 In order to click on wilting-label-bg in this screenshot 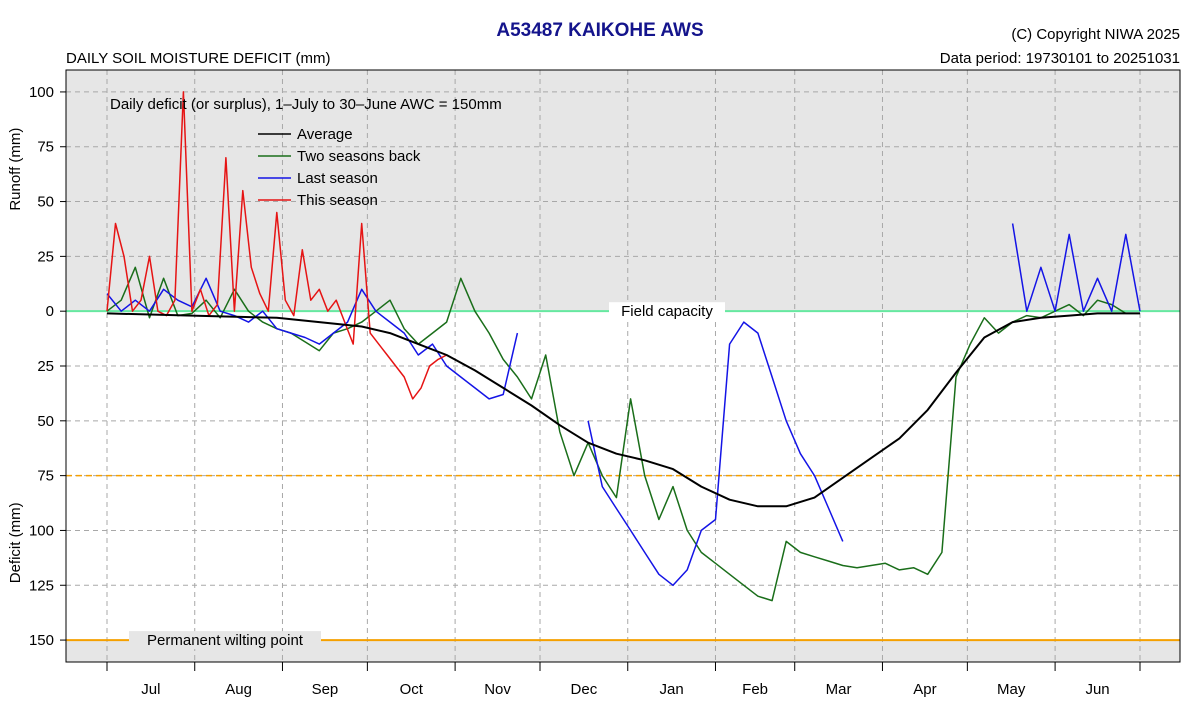, I will do `click(225, 640)`.